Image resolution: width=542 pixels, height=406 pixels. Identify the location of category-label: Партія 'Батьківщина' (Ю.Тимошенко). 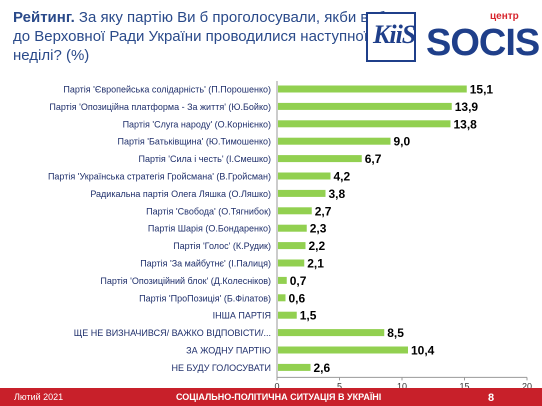
(194, 142).